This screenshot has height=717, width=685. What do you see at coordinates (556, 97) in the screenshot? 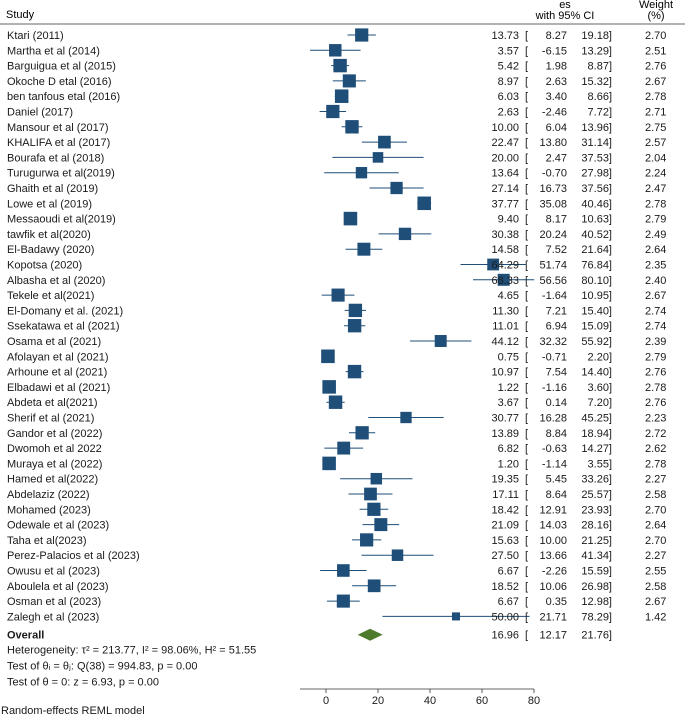
I see `study-ci-lower: 3.40` at bounding box center [556, 97].